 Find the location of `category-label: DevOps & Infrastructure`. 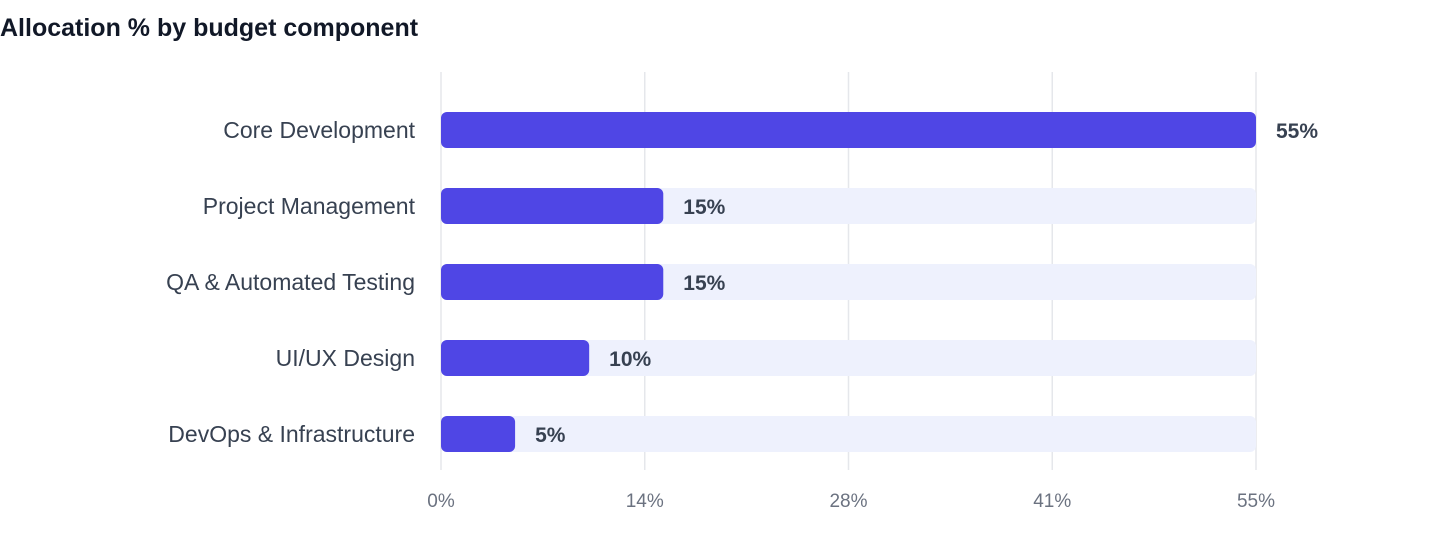

category-label: DevOps & Infrastructure is located at coordinates (291, 434).